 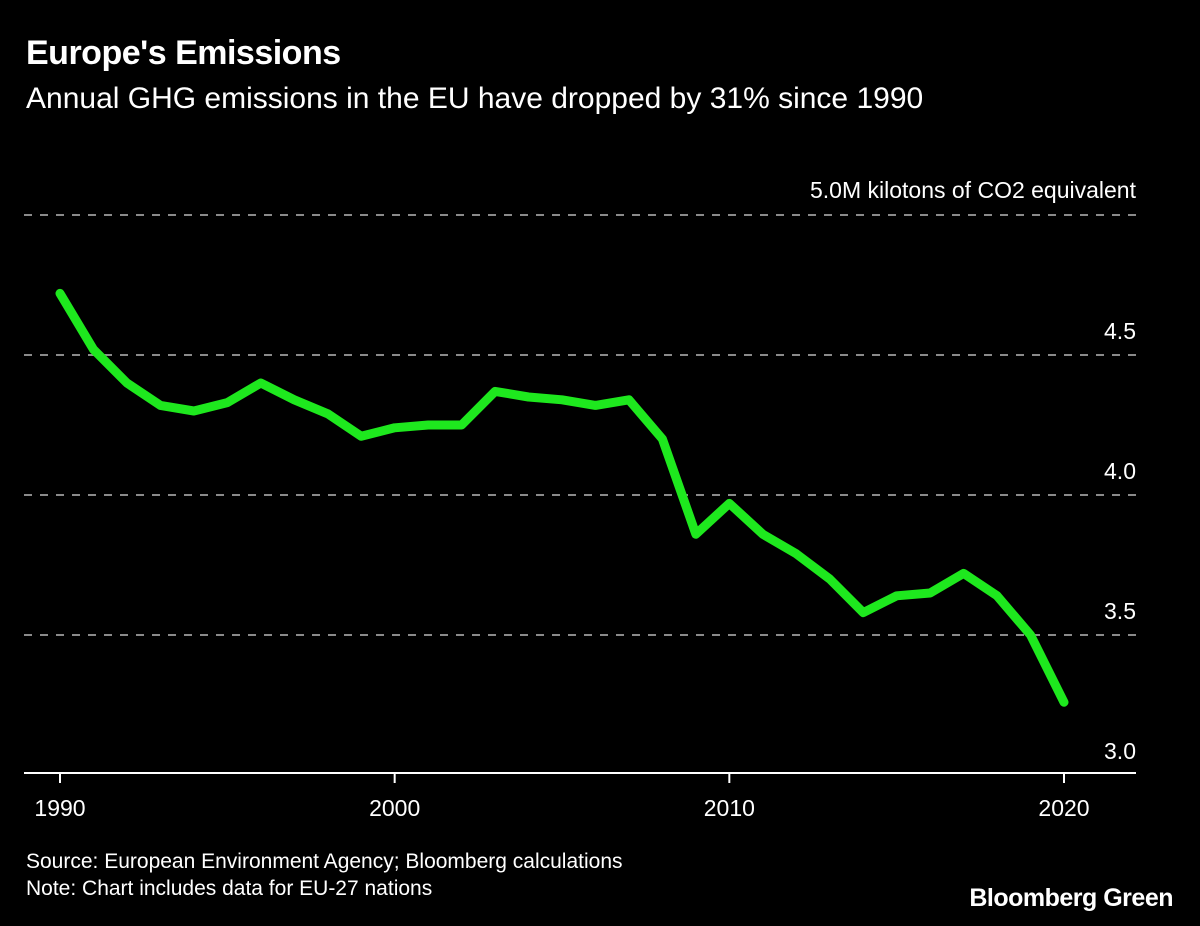 I want to click on y-tick-label: 4.5, so click(x=1120, y=331).